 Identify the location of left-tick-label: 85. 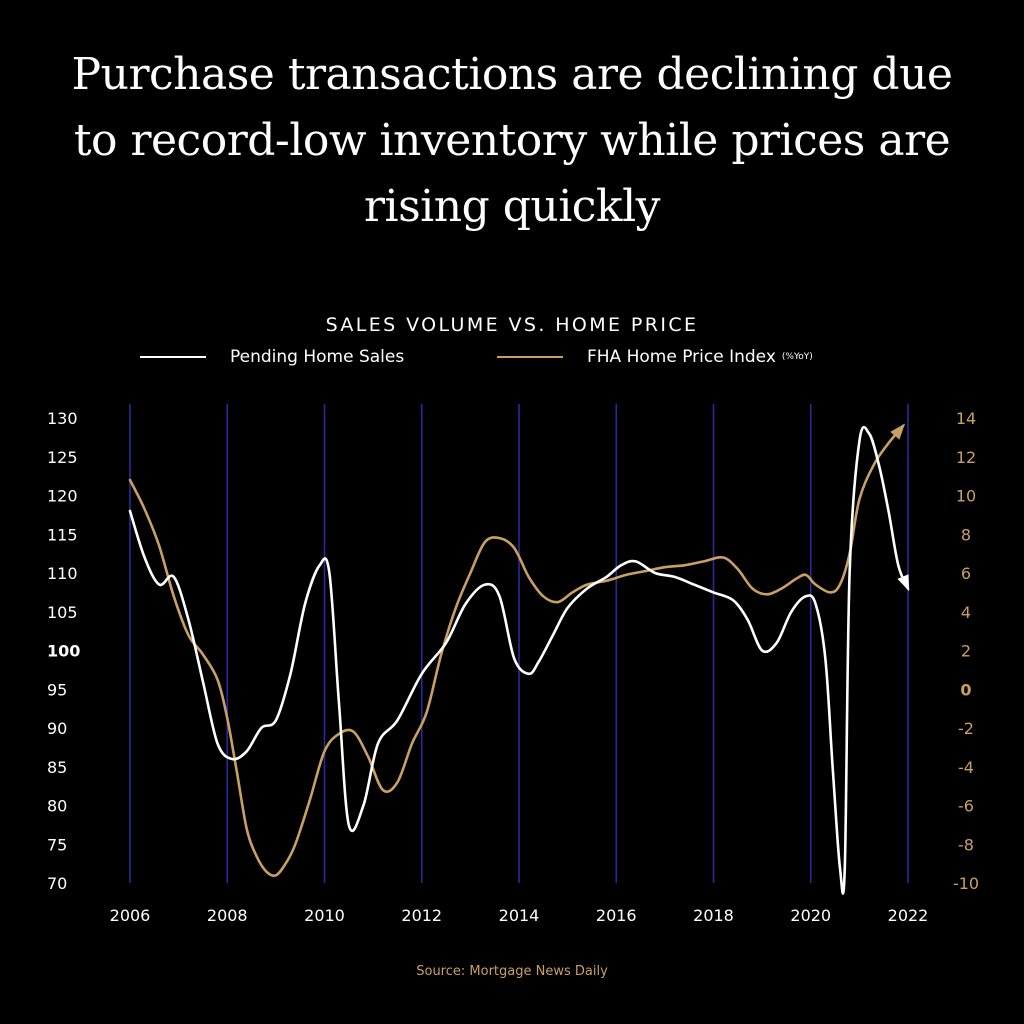
(57, 767).